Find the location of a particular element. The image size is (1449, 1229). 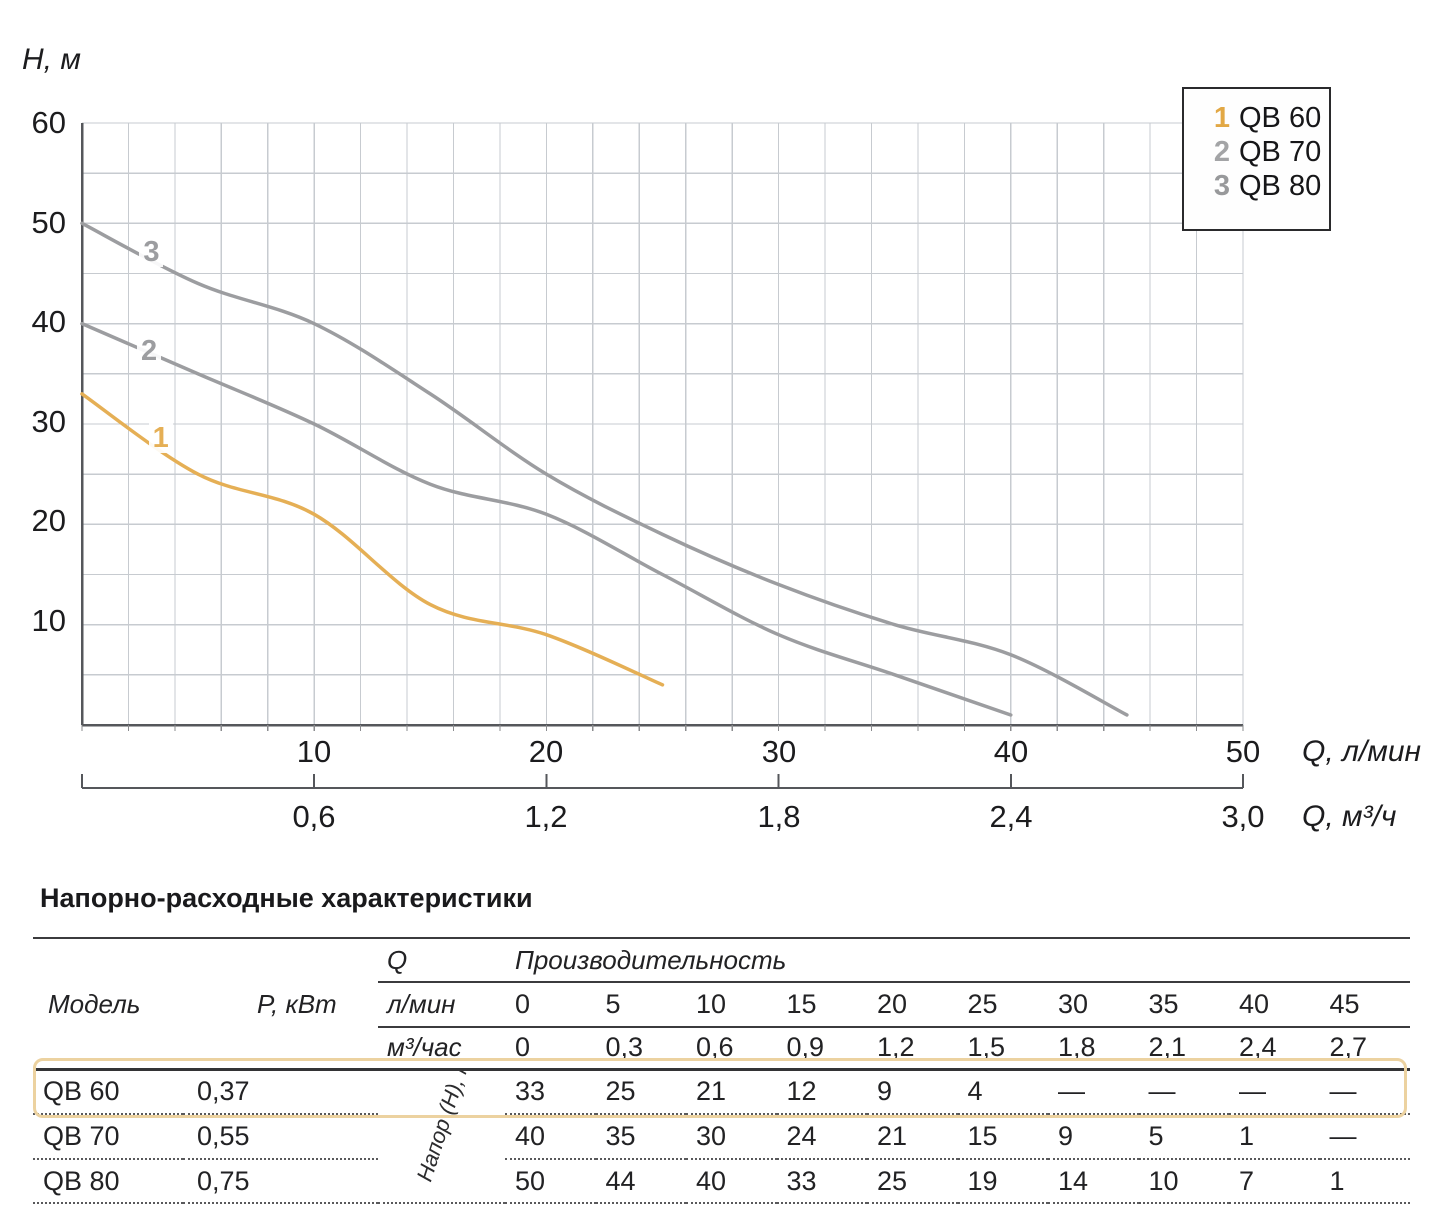

flow-lmin-value: 25 is located at coordinates (1002, 1005).